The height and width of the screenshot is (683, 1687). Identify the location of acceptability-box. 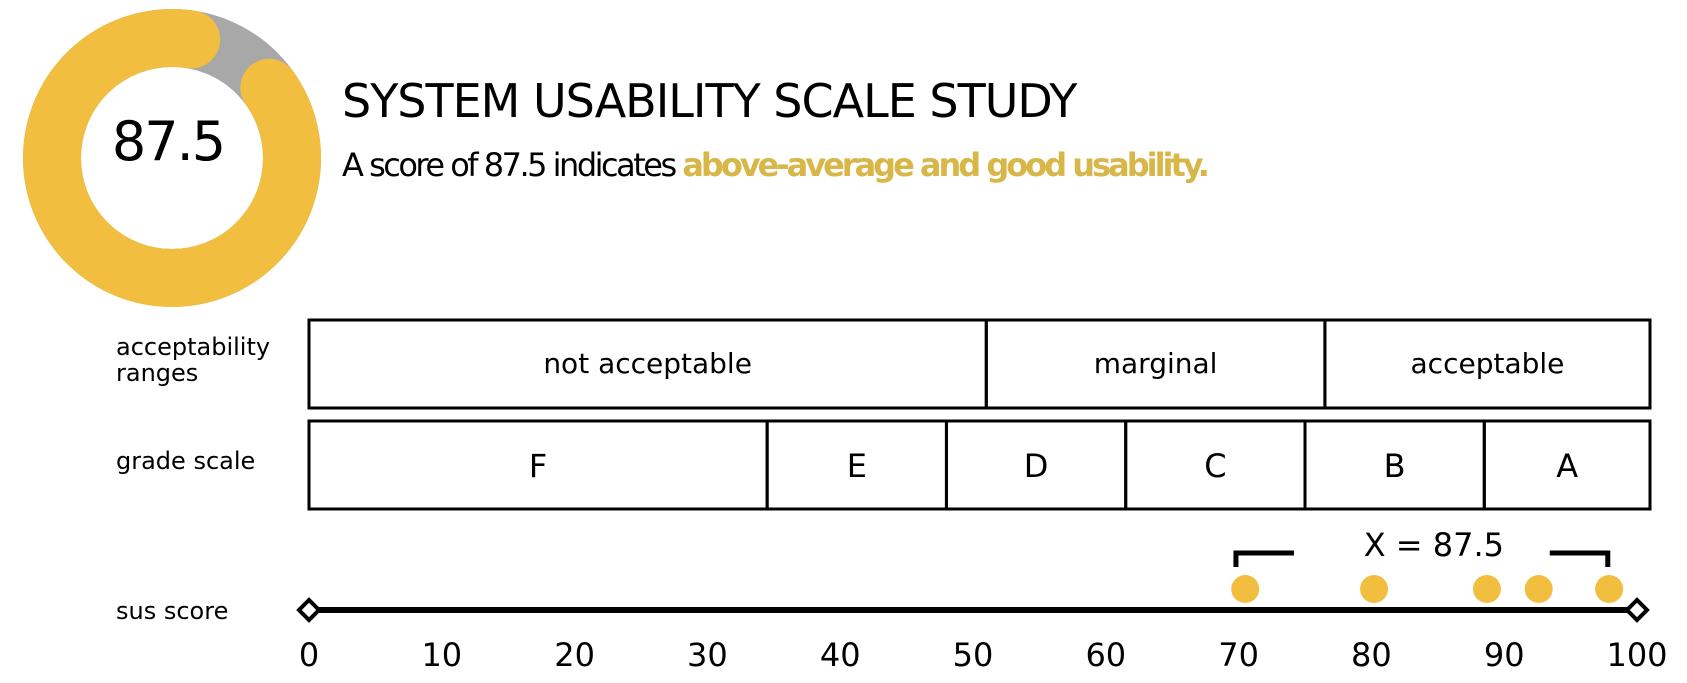
(1487, 364).